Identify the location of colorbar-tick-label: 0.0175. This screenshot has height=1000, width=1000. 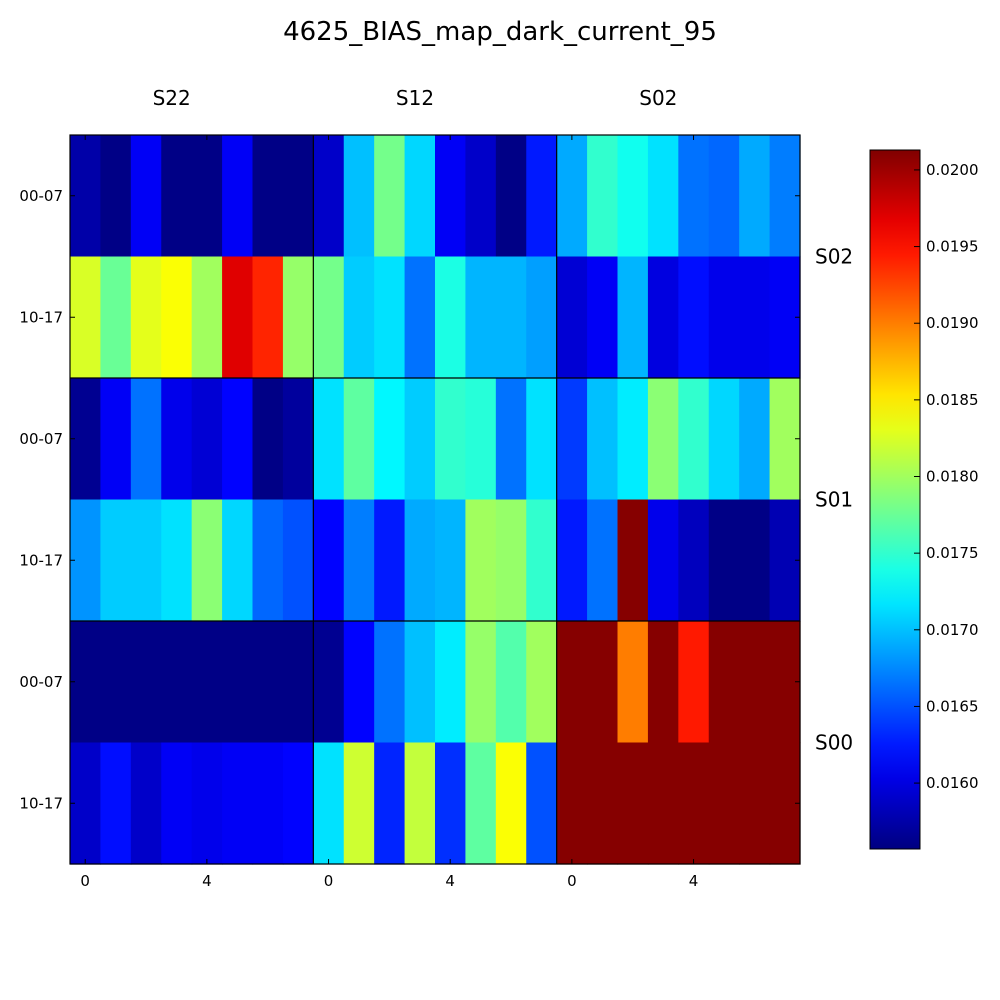
(952, 553).